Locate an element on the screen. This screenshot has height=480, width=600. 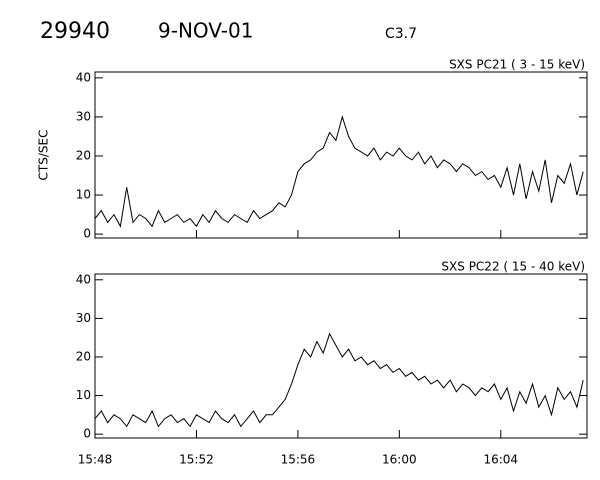
event-date: 9-NOV-01 is located at coordinates (205, 31).